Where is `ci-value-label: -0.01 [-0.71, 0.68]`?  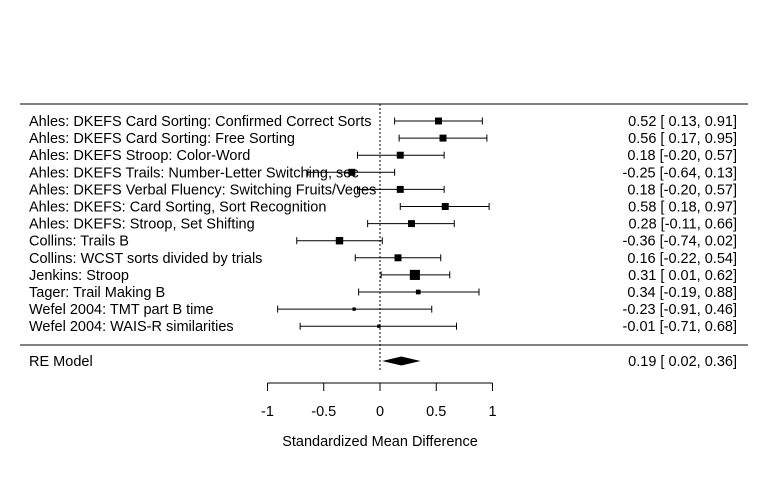
ci-value-label: -0.01 [-0.71, 0.68] is located at coordinates (680, 327).